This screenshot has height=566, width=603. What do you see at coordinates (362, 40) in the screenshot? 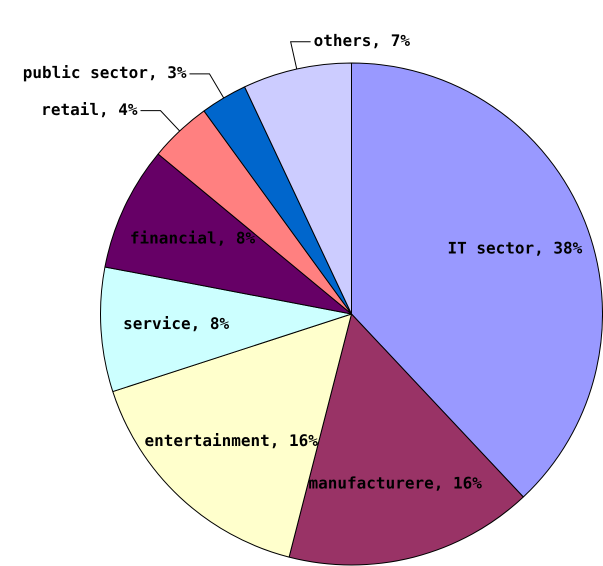
I see `slice-label: others, 7%` at bounding box center [362, 40].